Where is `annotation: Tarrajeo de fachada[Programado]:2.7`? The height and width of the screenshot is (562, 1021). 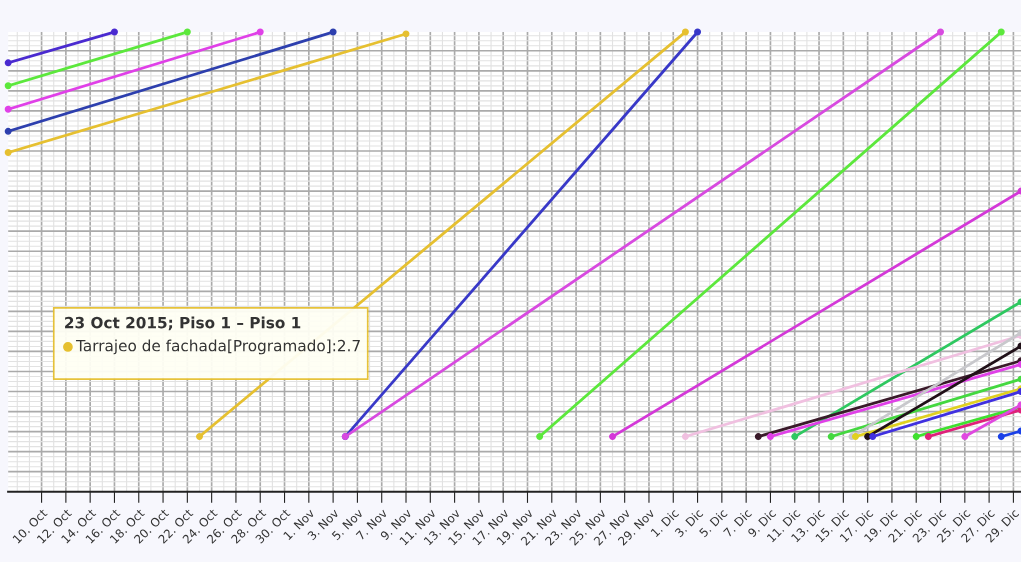 annotation: Tarrajeo de fachada[Programado]:2.7 is located at coordinates (217, 347).